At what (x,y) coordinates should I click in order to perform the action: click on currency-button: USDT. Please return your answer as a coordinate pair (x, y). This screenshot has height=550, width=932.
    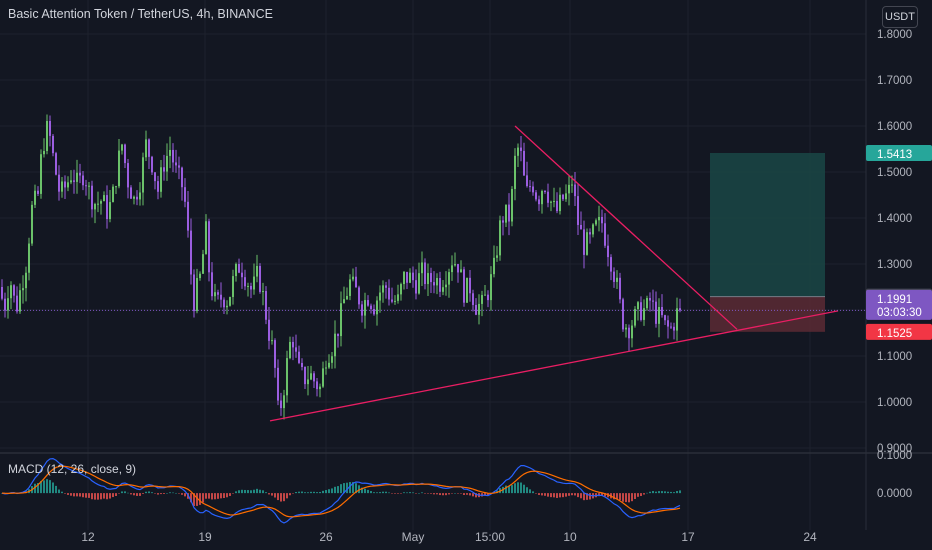
    Looking at the image, I should click on (900, 17).